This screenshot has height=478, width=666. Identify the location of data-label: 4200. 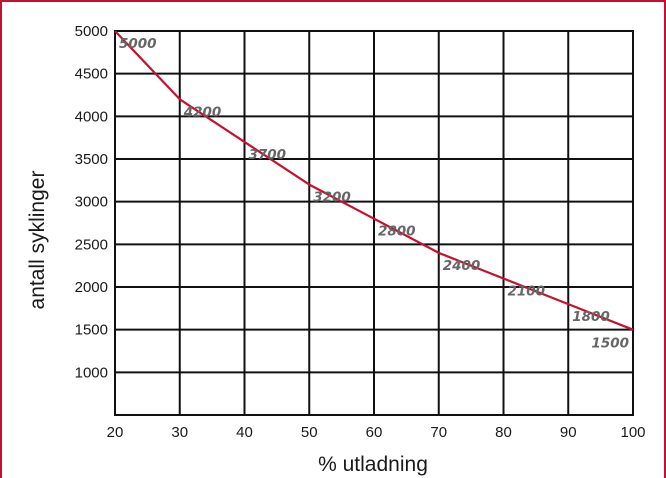
(202, 112).